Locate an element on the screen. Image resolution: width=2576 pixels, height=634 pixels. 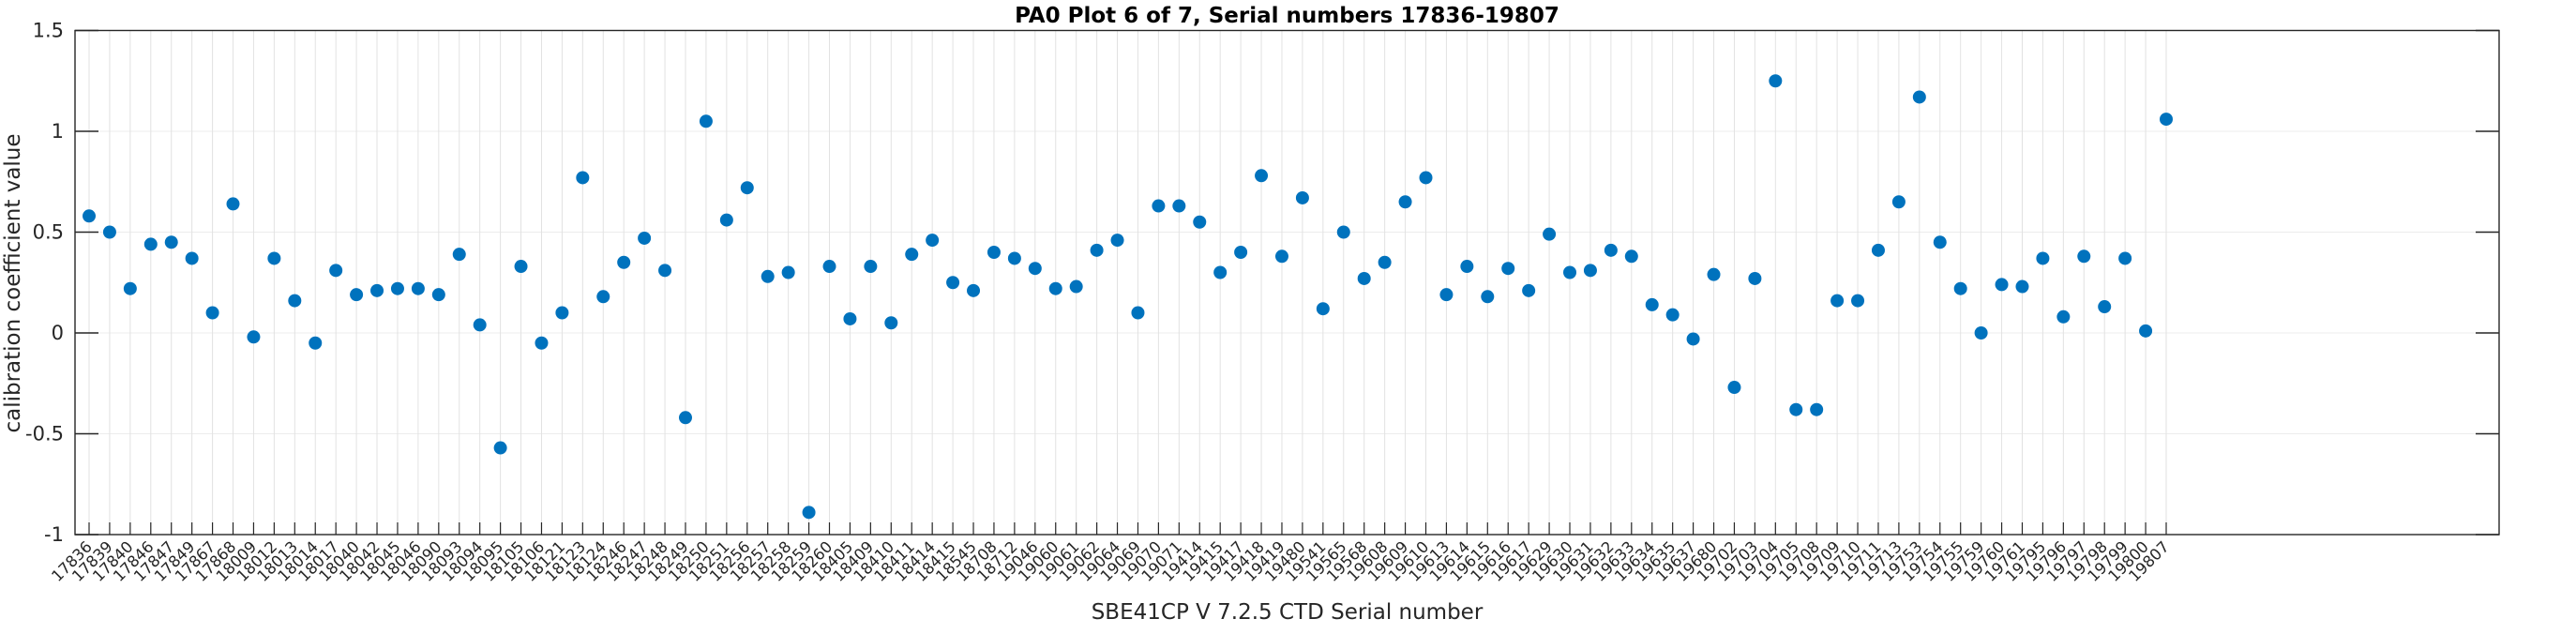
x-axis-label: SBE41CP V 7.2.5 CTD Serial number is located at coordinates (1287, 613).